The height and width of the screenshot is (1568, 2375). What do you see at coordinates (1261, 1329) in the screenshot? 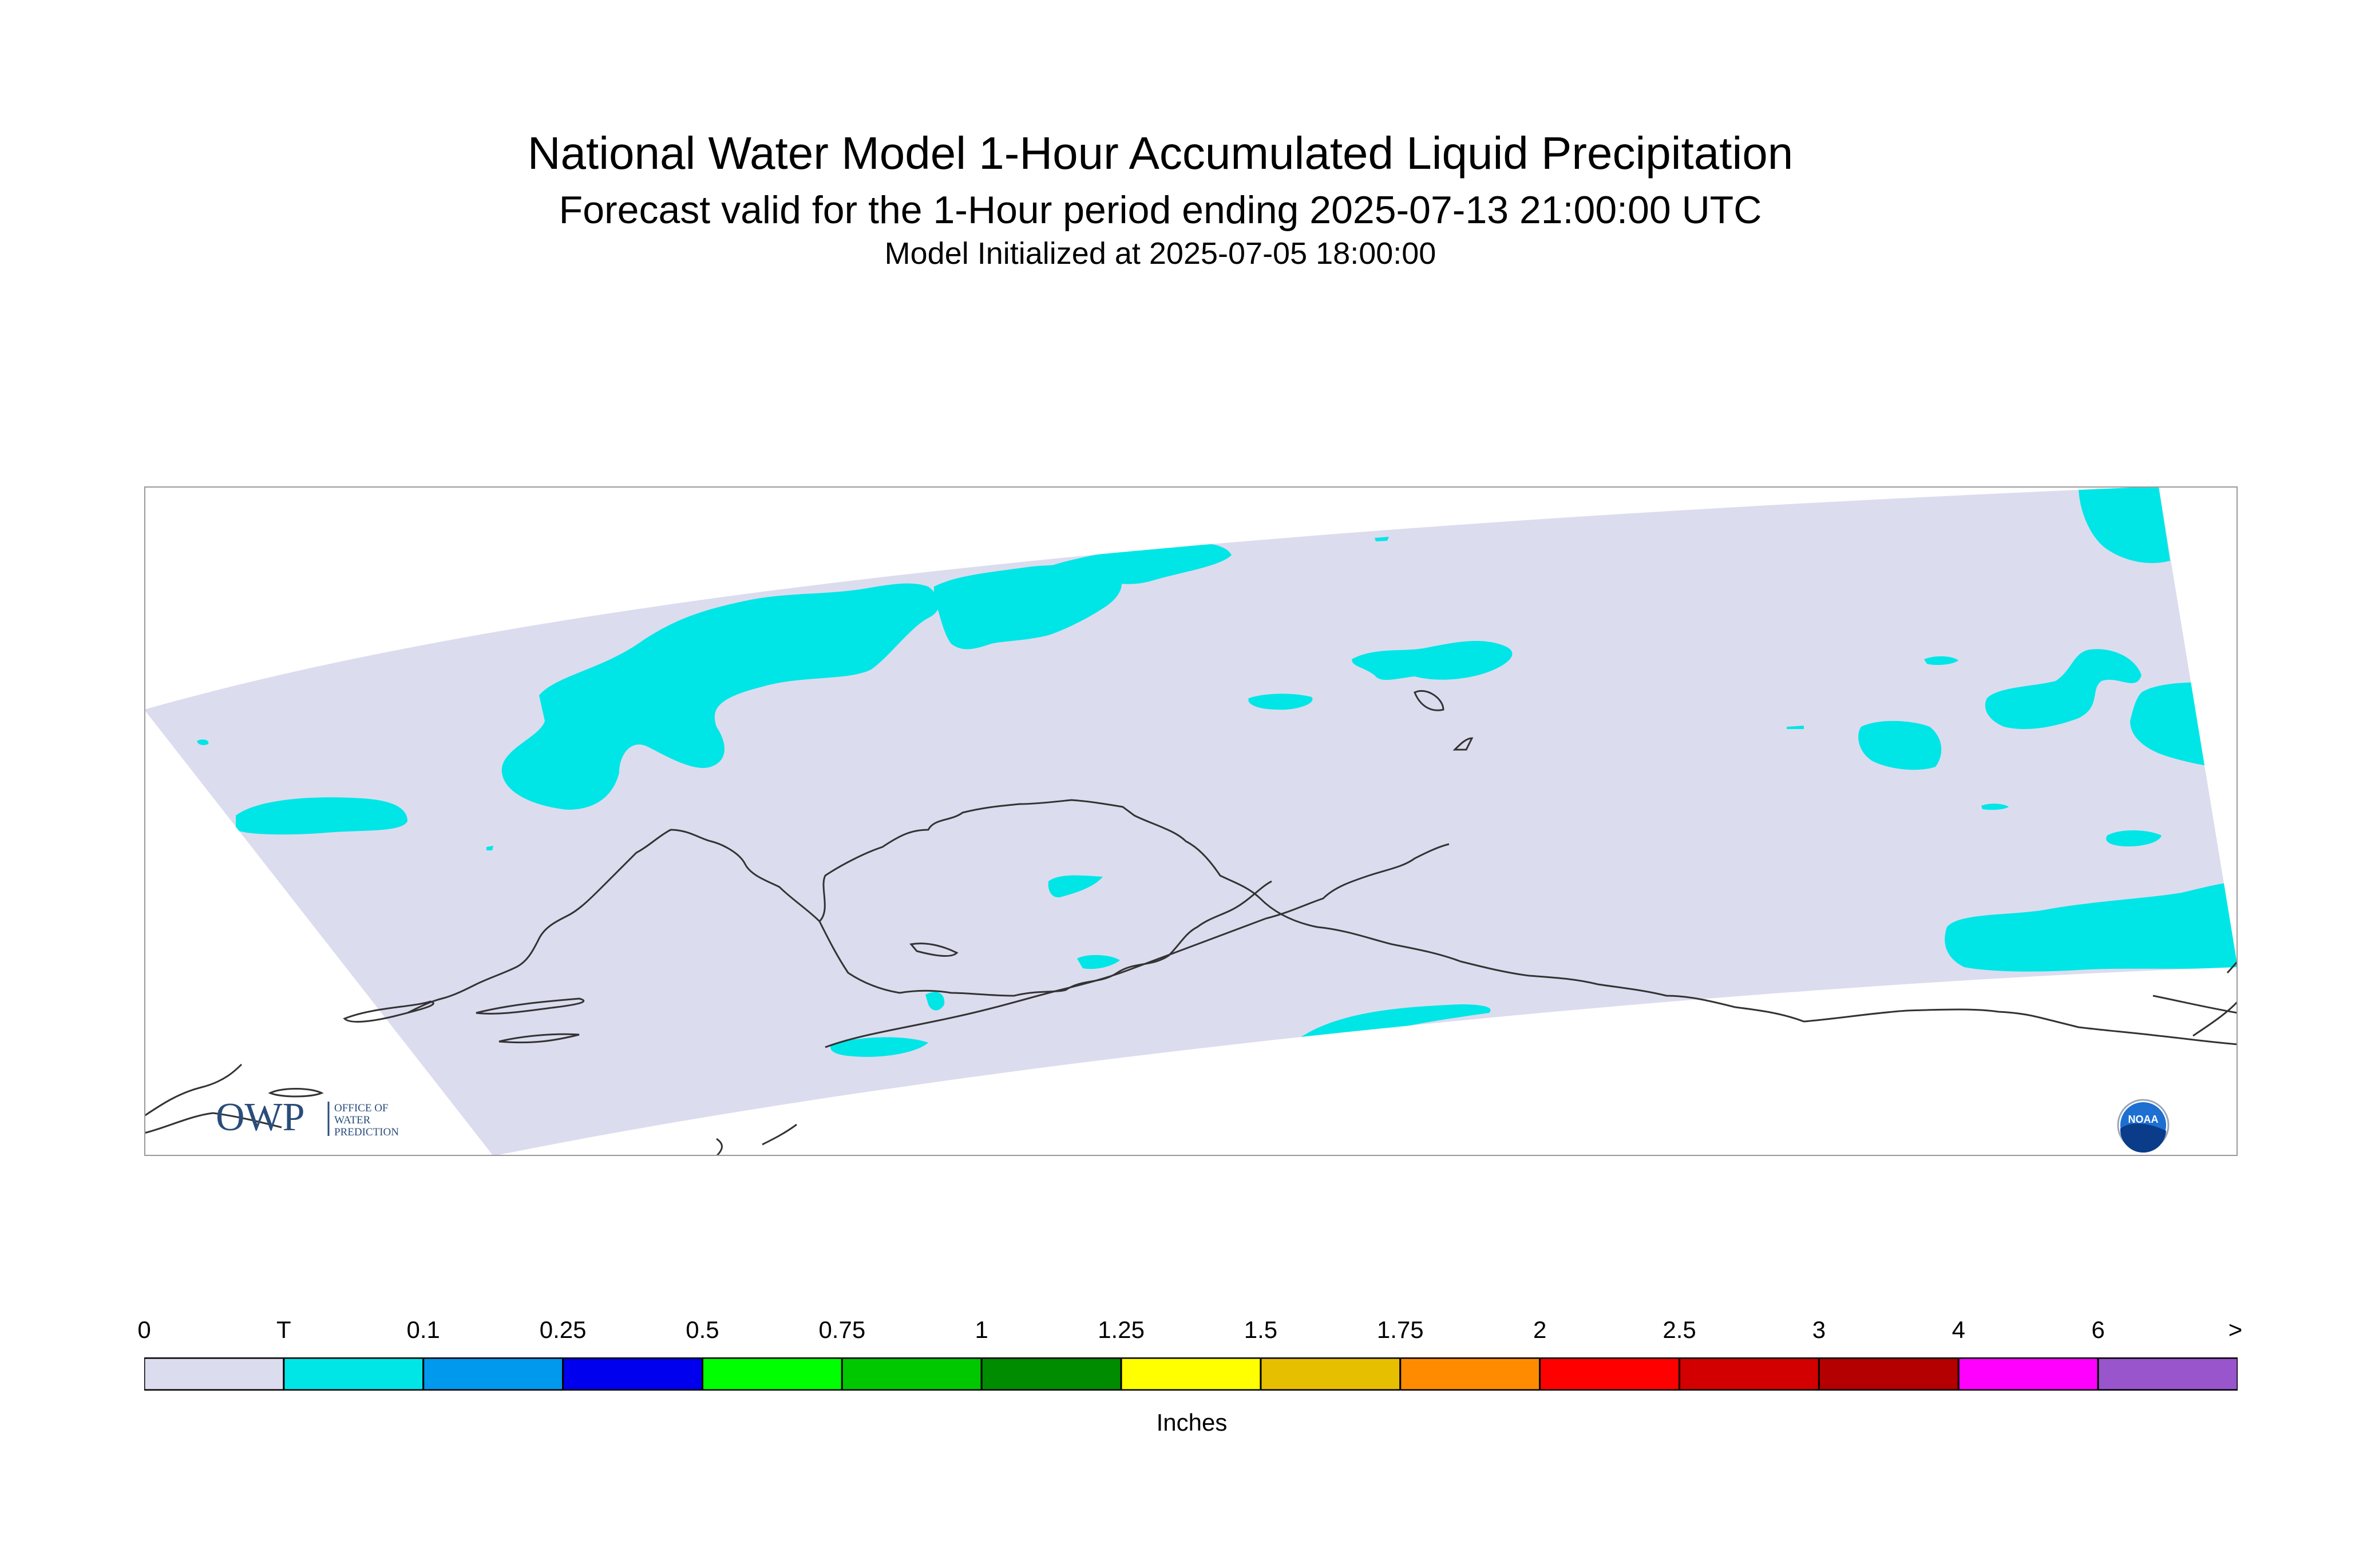
I see `legend-tick-label: 1.5` at bounding box center [1261, 1329].